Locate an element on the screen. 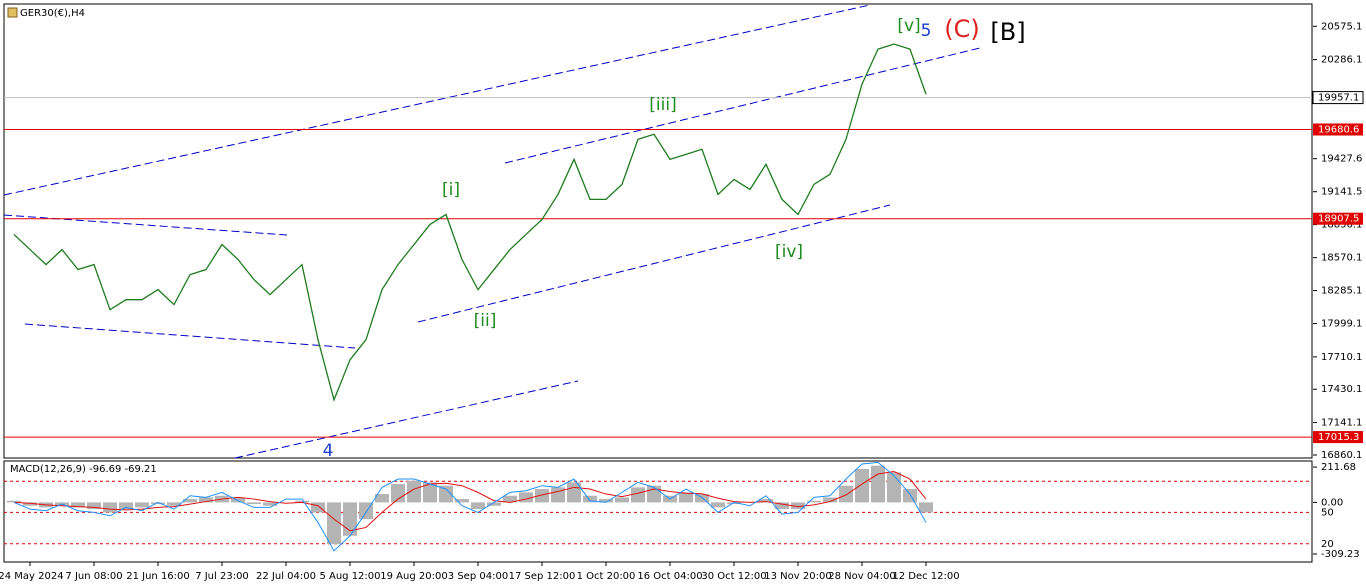 Image resolution: width=1366 pixels, height=588 pixels. wave-label: [iii] is located at coordinates (662, 105).